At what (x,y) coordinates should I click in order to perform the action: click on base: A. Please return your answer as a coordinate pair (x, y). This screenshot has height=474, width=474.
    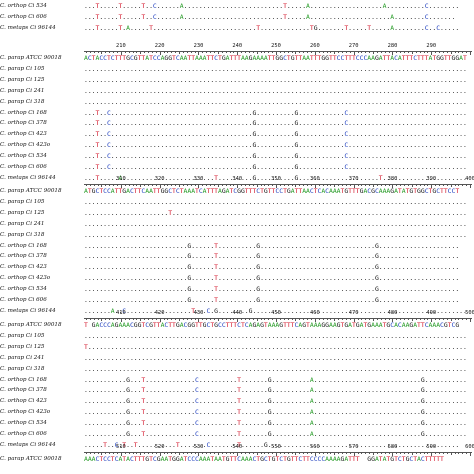
    Looking at the image, I should click on (204, 191).